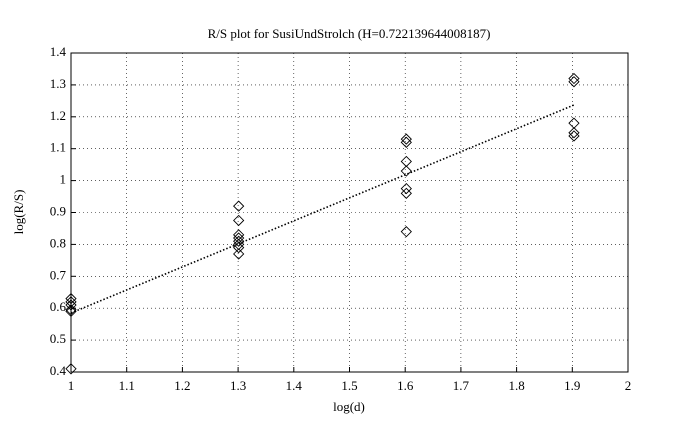 This screenshot has width=678, height=430. What do you see at coordinates (58, 242) in the screenshot?
I see `y-tick-label: 0.8` at bounding box center [58, 242].